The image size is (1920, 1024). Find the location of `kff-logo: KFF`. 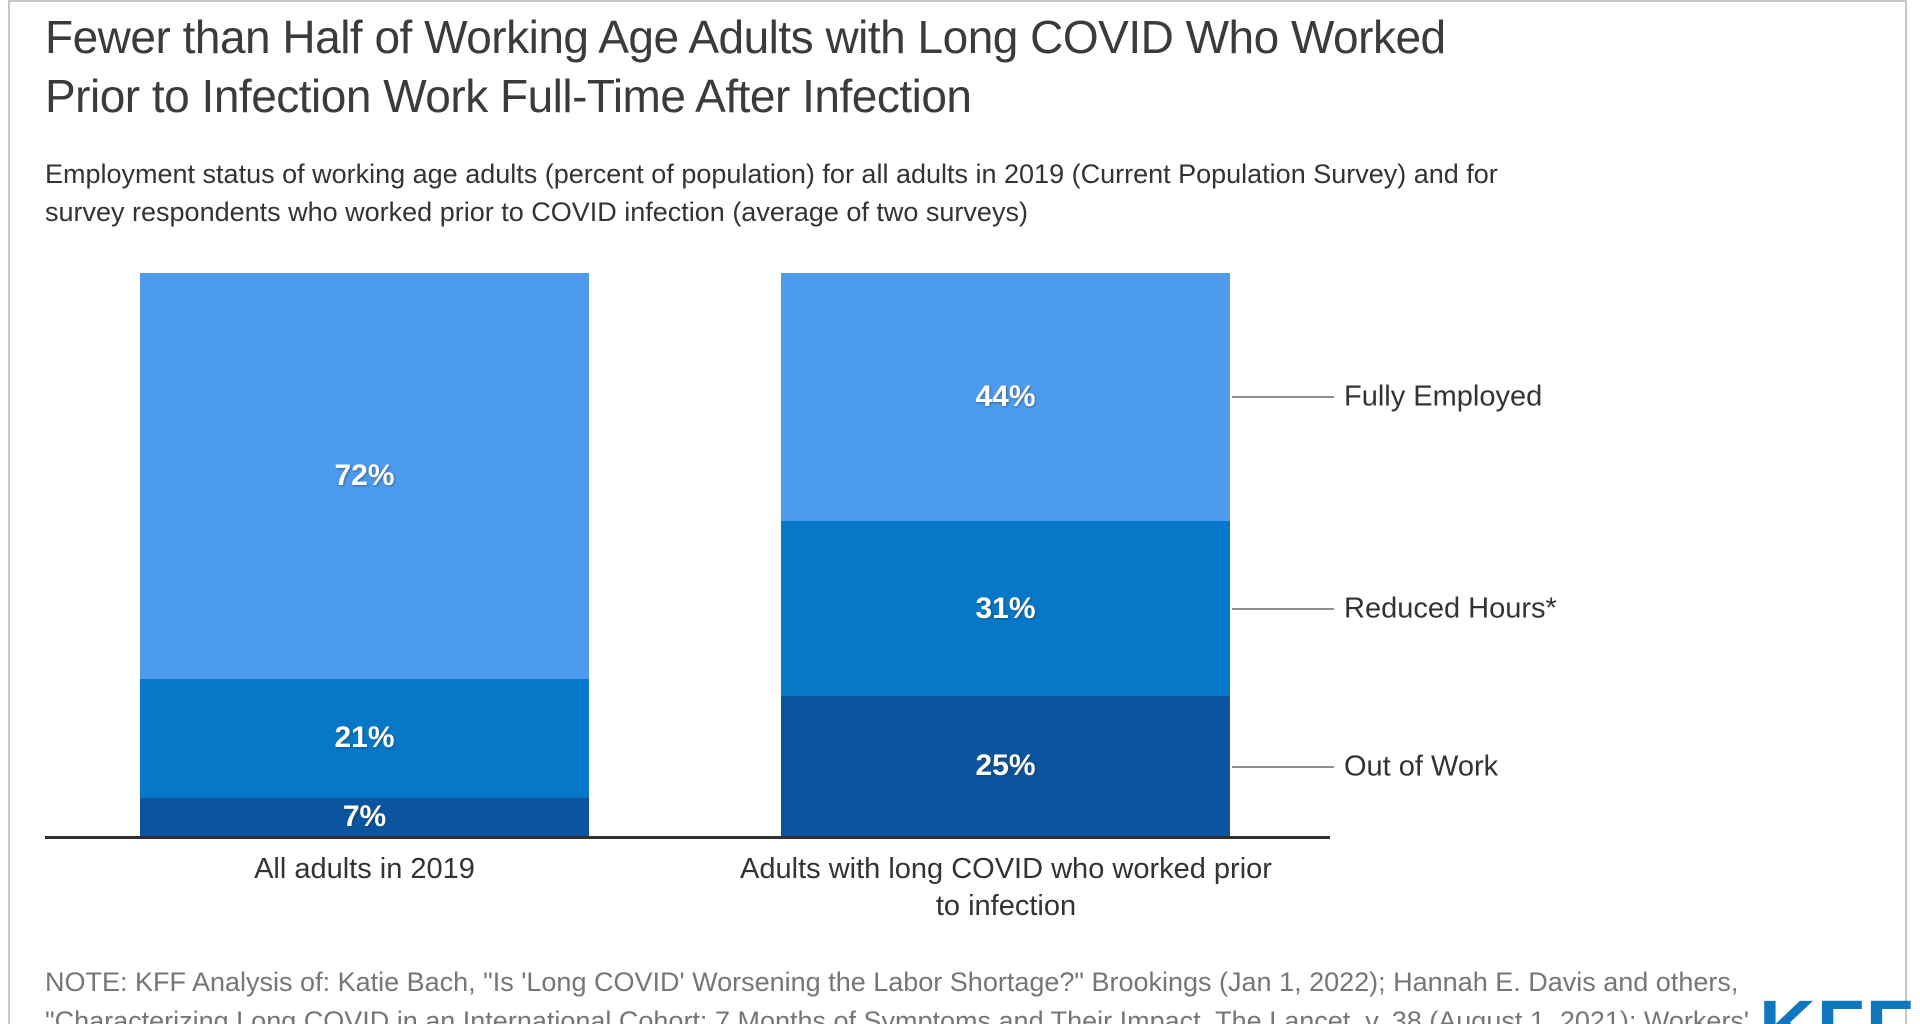

kff-logo: KFF is located at coordinates (1837, 1004).